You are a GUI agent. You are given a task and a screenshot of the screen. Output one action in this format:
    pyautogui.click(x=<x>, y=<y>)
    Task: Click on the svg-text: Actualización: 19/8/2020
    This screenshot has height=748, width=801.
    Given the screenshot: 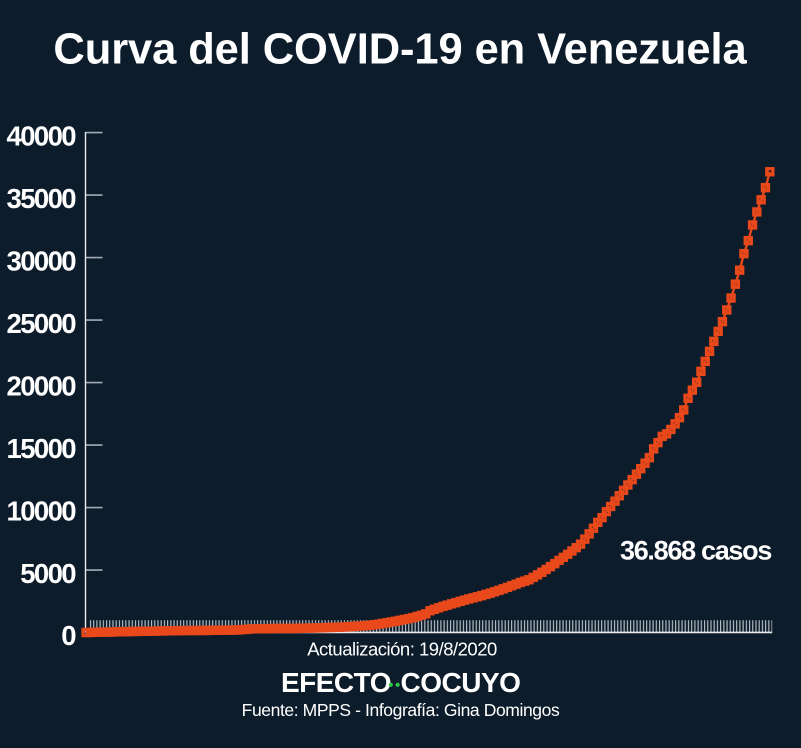 What is the action you would take?
    pyautogui.click(x=402, y=649)
    